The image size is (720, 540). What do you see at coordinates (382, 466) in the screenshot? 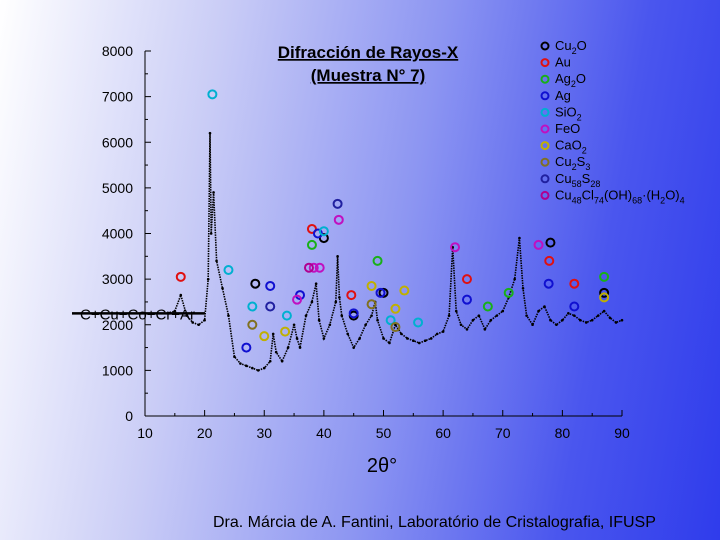
I see `x-axis-label: 2θ°` at bounding box center [382, 466].